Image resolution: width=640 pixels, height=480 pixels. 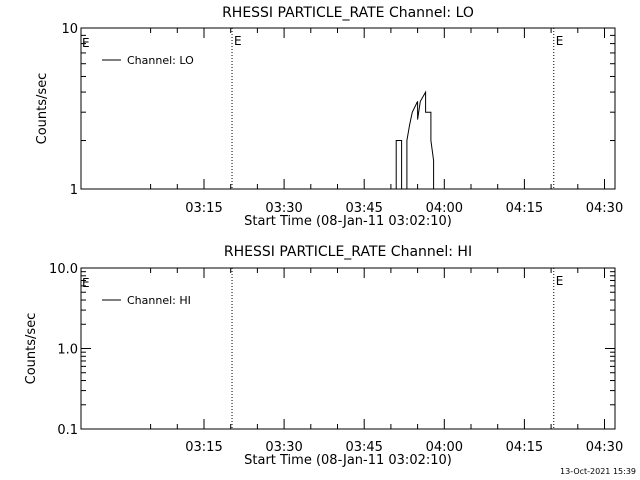 What do you see at coordinates (159, 300) in the screenshot?
I see `legend-label: Channel: HI` at bounding box center [159, 300].